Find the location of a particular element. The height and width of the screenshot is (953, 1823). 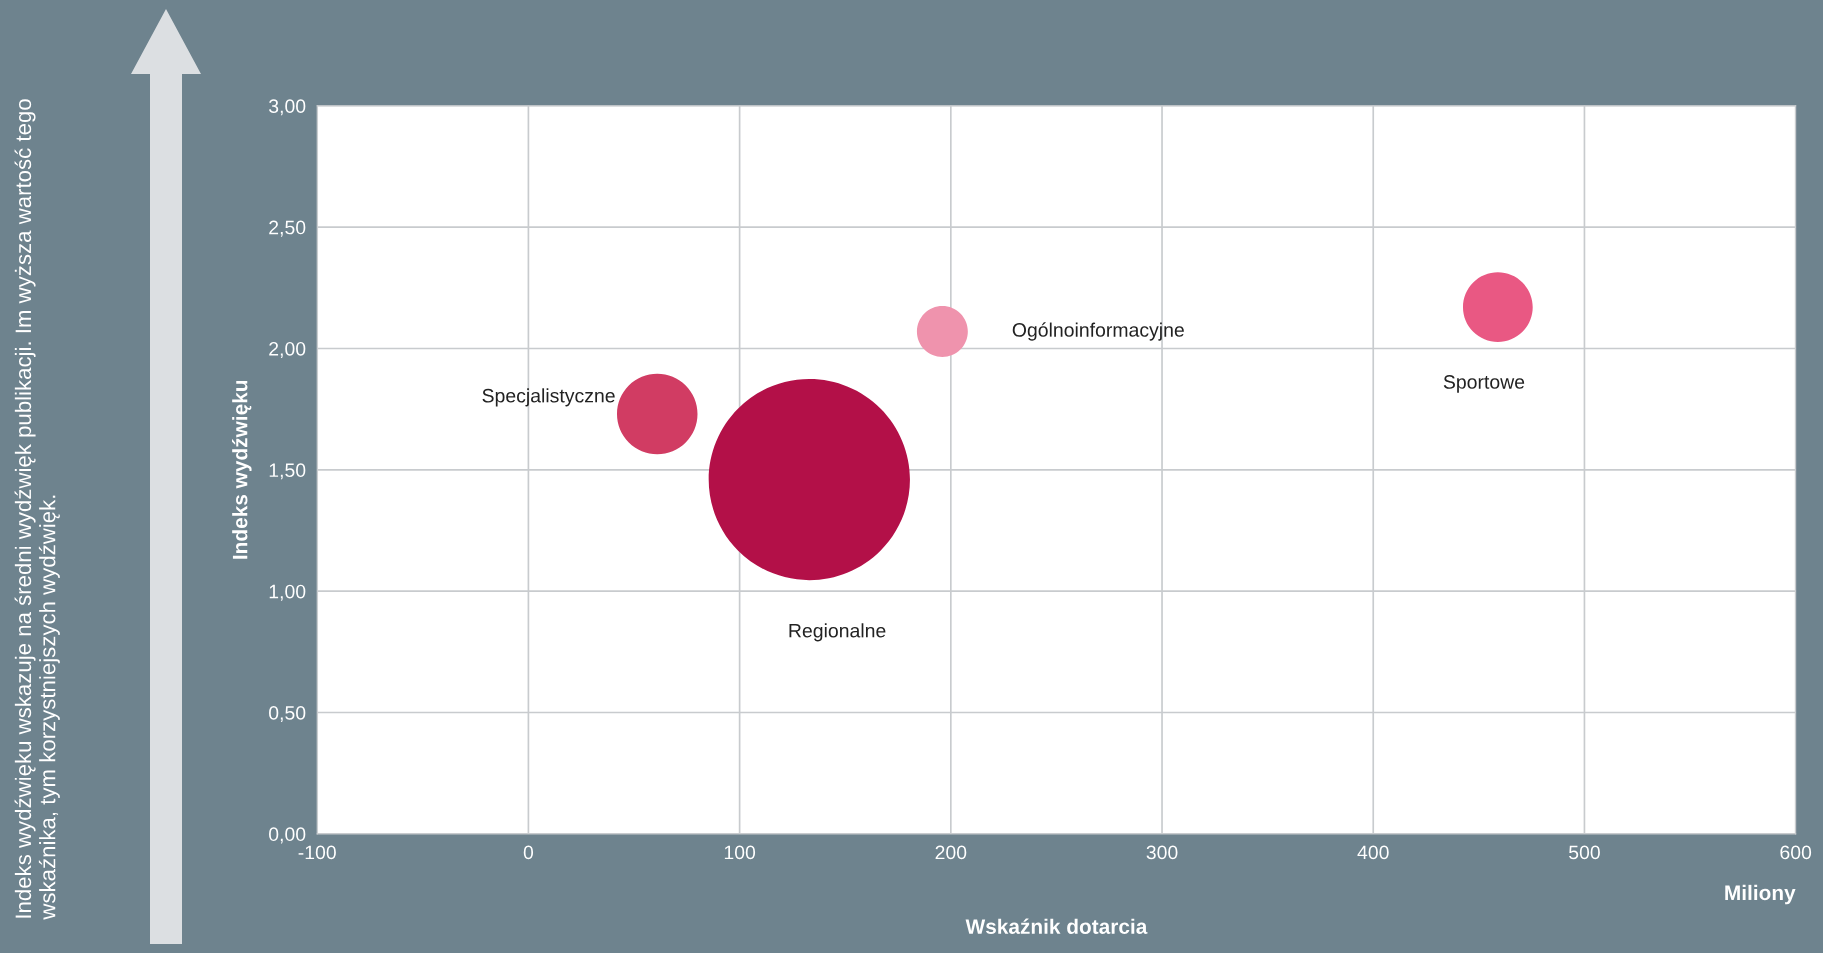

y-tick-label: 3,00 is located at coordinates (287, 107).